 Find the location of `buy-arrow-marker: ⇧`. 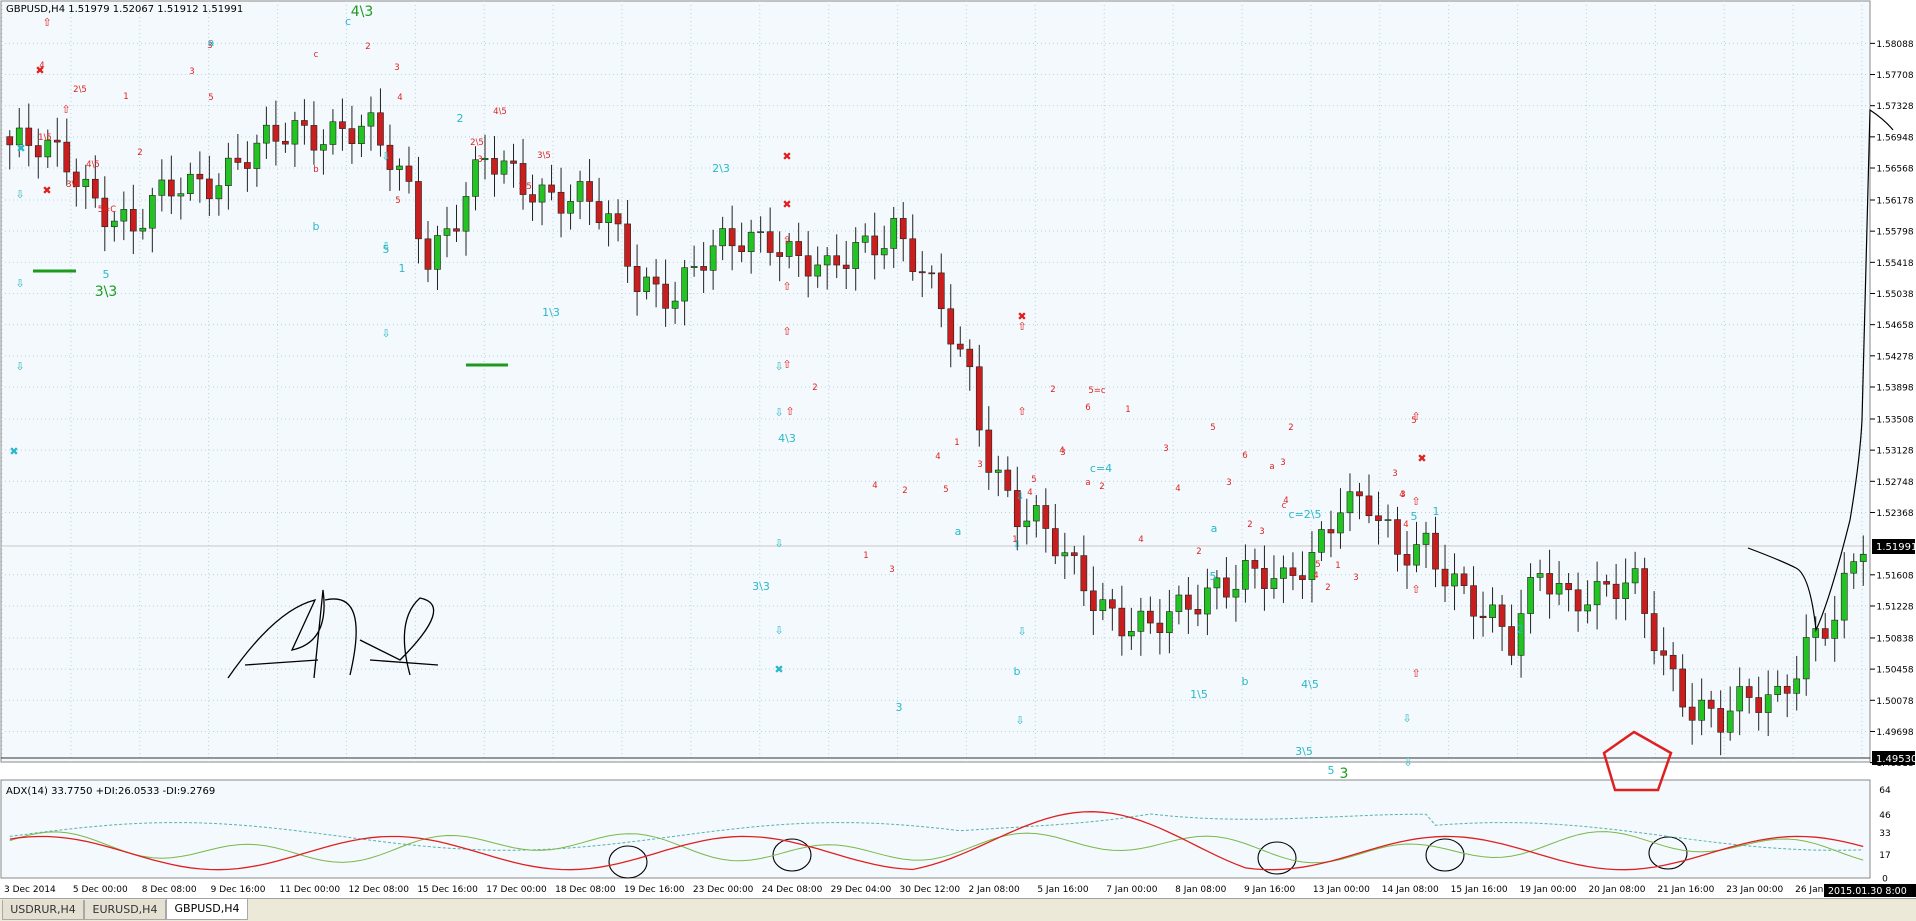

buy-arrow-marker: ⇧ is located at coordinates (1021, 411).